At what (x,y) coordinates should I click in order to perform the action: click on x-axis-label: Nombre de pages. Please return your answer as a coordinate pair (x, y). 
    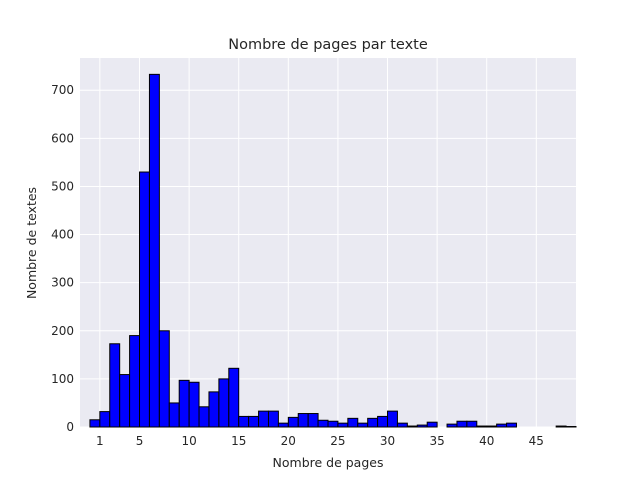
    Looking at the image, I should click on (328, 462).